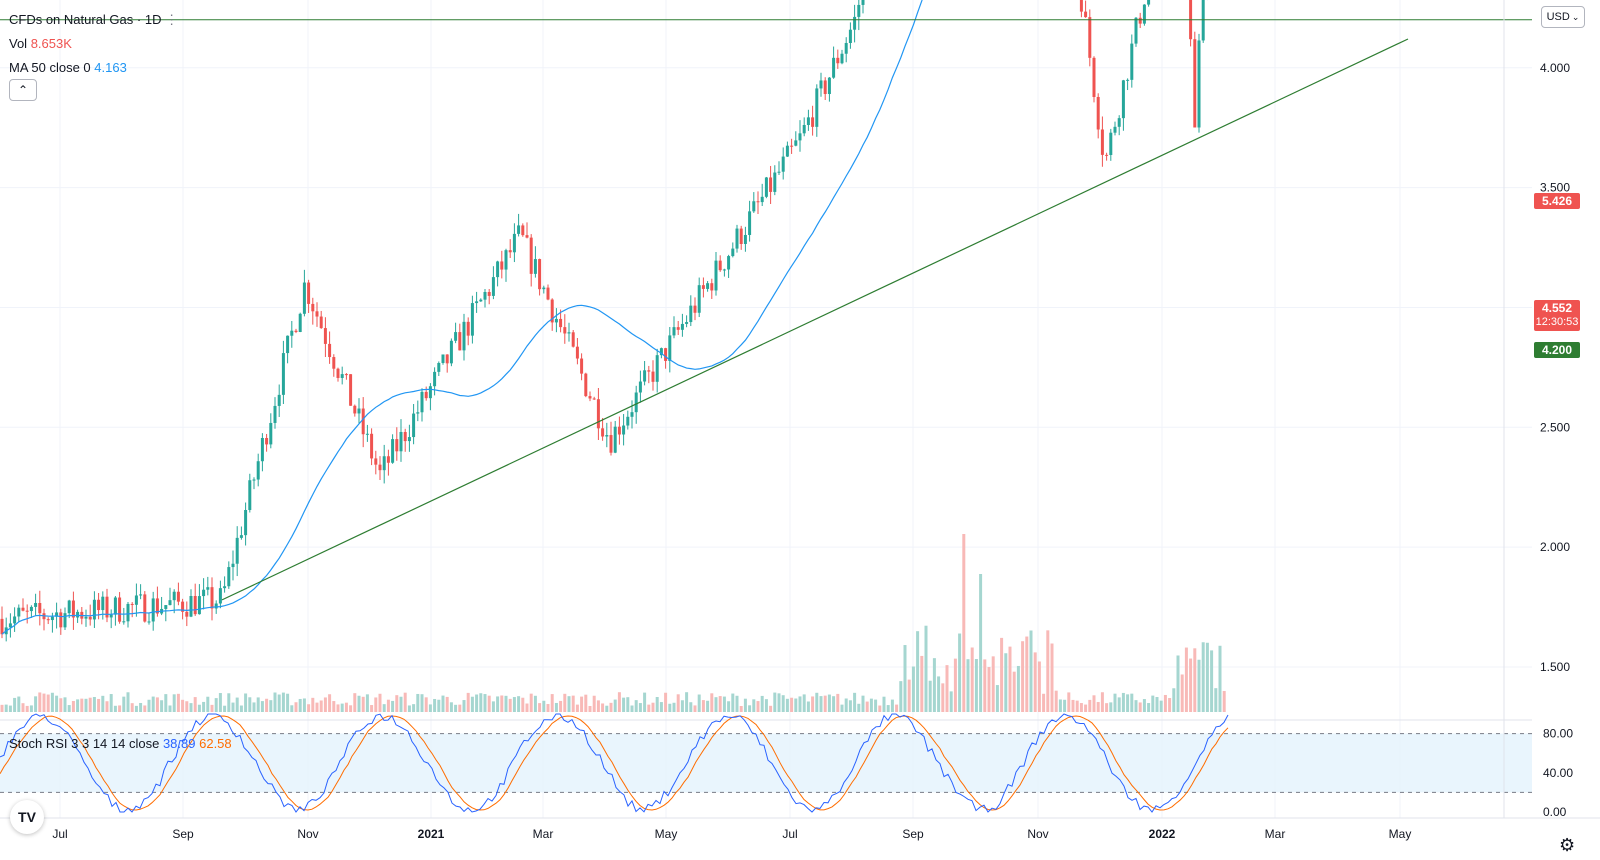  Describe the element at coordinates (71, 19) in the screenshot. I see `symbol-title: CFDs on Natural Gas` at that location.